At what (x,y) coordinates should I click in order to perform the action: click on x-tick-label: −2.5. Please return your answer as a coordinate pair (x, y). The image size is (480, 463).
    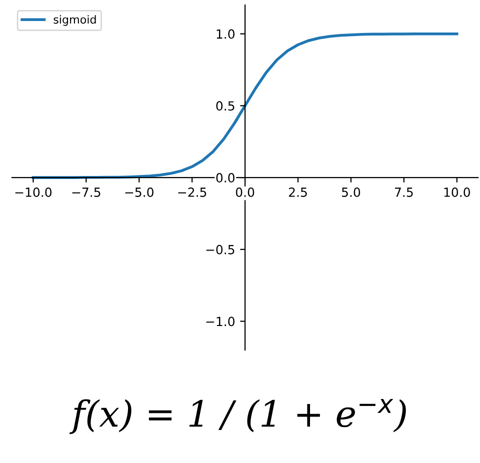
    Looking at the image, I should click on (192, 192).